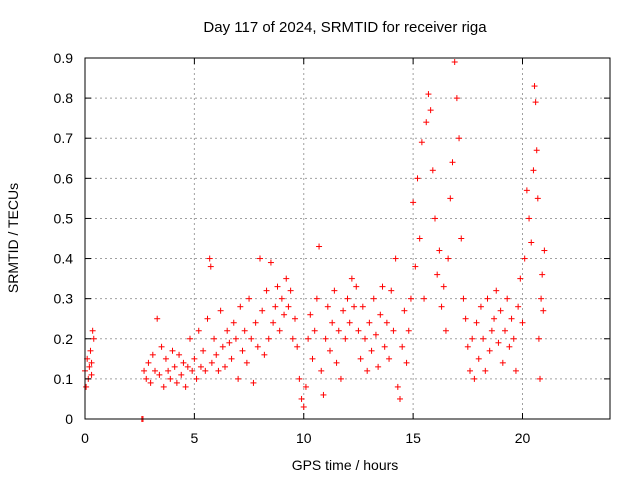 The width and height of the screenshot is (640, 480). What do you see at coordinates (64, 218) in the screenshot?
I see `y-tick-label: 0.5` at bounding box center [64, 218].